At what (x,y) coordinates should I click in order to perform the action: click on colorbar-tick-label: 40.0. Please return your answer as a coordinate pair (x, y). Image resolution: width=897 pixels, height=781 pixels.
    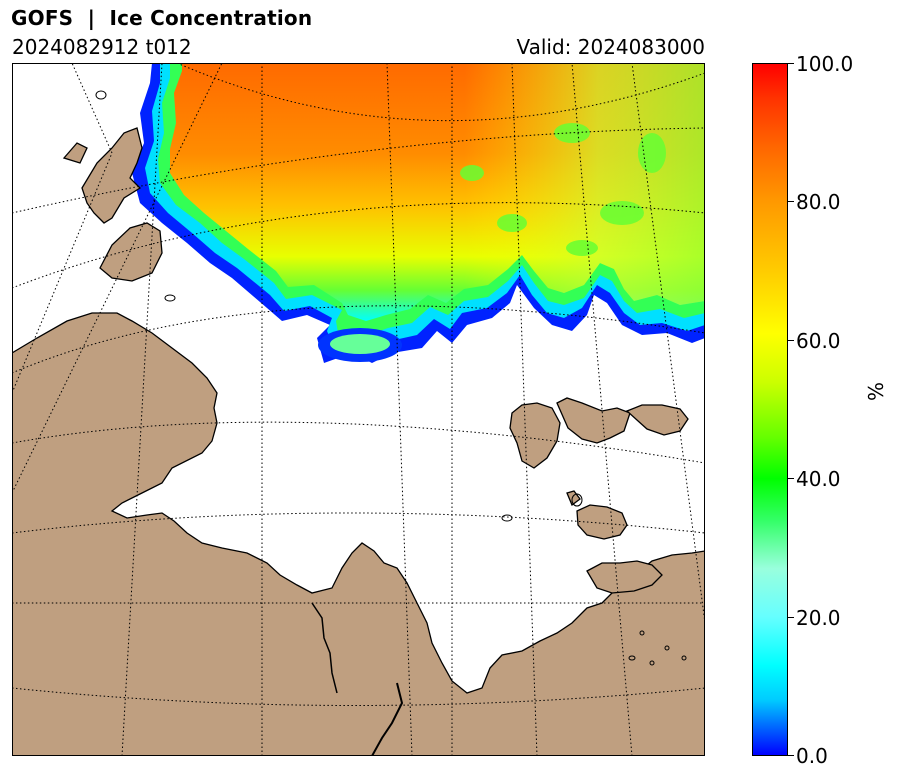
    Looking at the image, I should click on (818, 479).